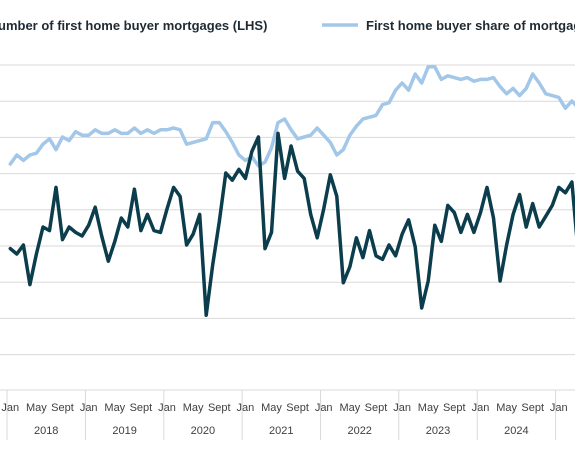 The height and width of the screenshot is (450, 575). Describe the element at coordinates (46, 431) in the screenshot. I see `year-label: 2018` at that location.